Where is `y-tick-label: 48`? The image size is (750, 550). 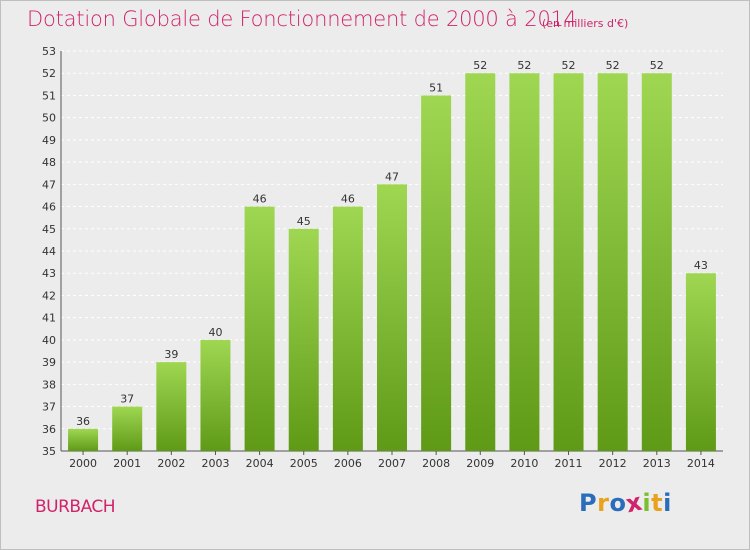
y-tick-label: 48 is located at coordinates (49, 162).